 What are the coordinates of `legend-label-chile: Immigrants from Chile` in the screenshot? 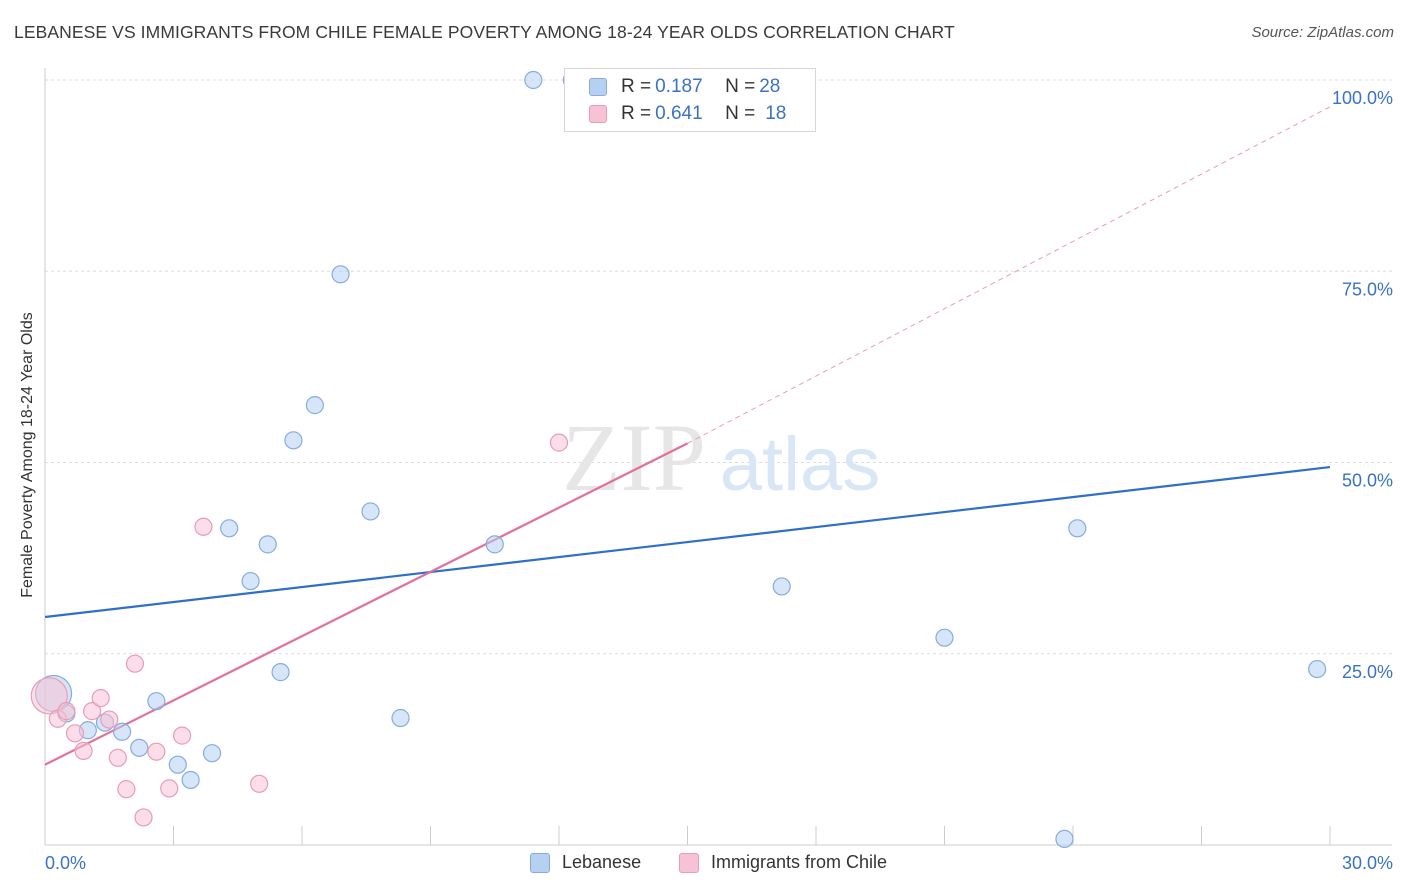 It's located at (799, 862).